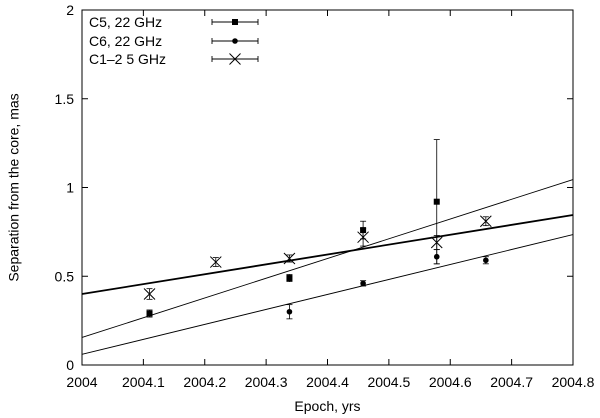  What do you see at coordinates (450, 382) in the screenshot?
I see `x-tick-label: 2004.6` at bounding box center [450, 382].